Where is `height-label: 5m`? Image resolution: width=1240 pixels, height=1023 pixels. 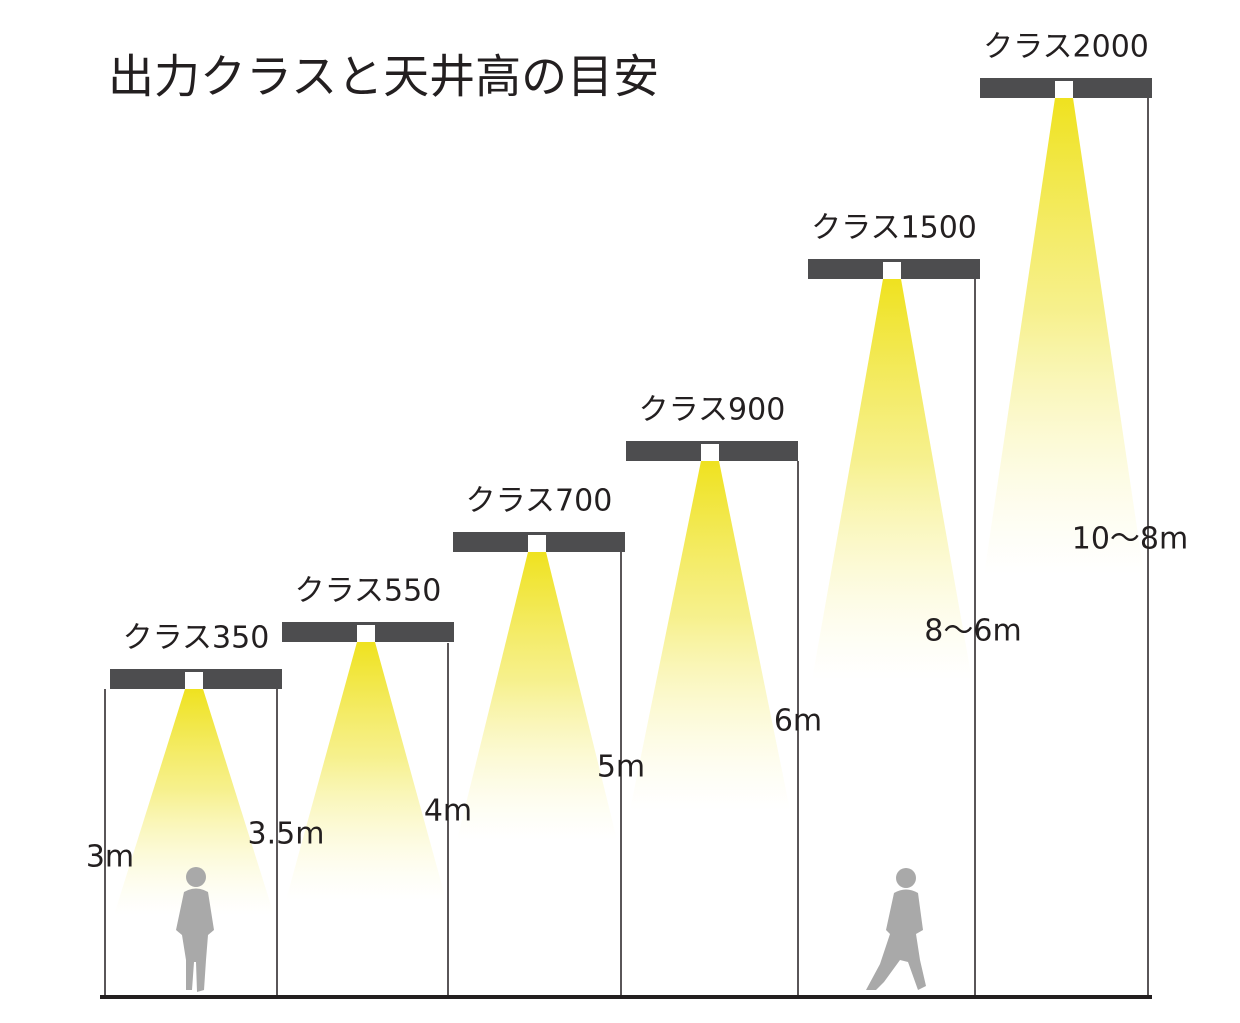
height-label: 5m is located at coordinates (621, 767).